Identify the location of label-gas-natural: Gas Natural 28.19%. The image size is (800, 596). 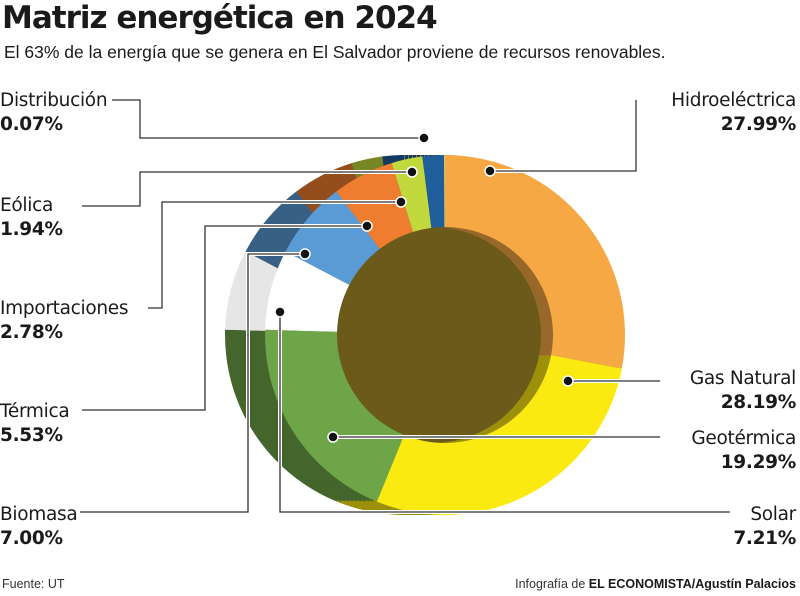
(743, 390).